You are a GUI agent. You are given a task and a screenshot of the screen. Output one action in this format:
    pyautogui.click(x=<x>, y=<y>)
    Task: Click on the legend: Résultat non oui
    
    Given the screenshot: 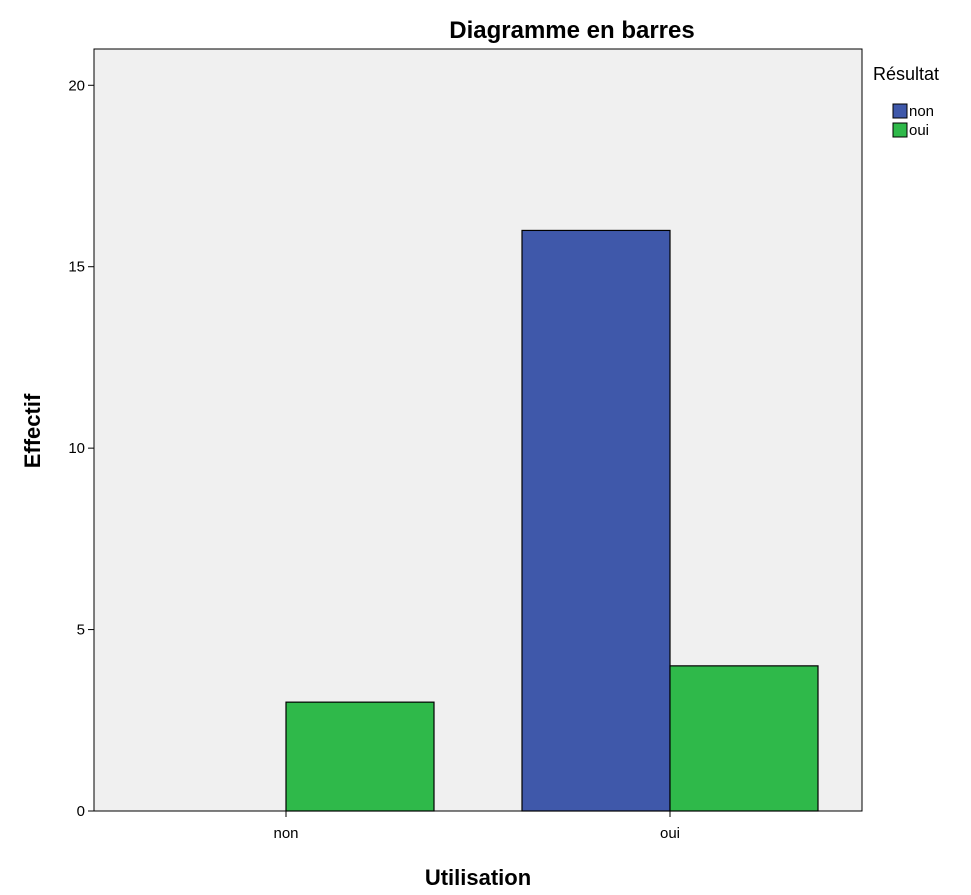 What is the action you would take?
    pyautogui.click(x=906, y=101)
    